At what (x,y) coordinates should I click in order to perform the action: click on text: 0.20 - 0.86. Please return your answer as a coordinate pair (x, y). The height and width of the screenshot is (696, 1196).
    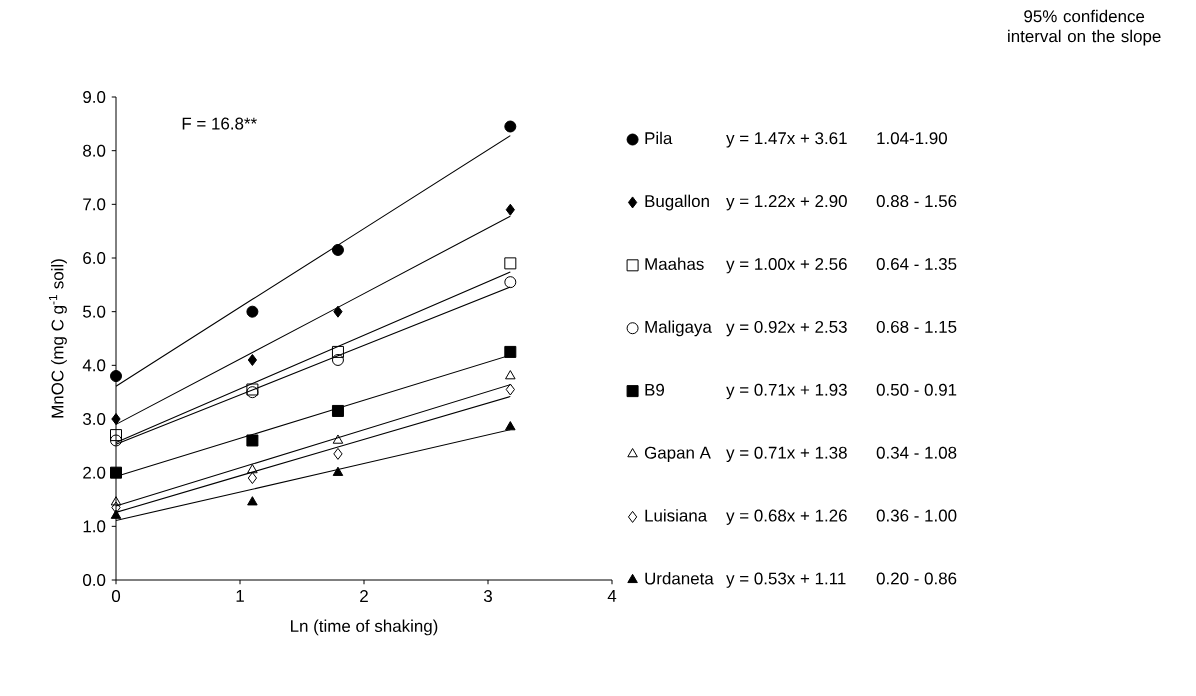
    Looking at the image, I should click on (916, 578).